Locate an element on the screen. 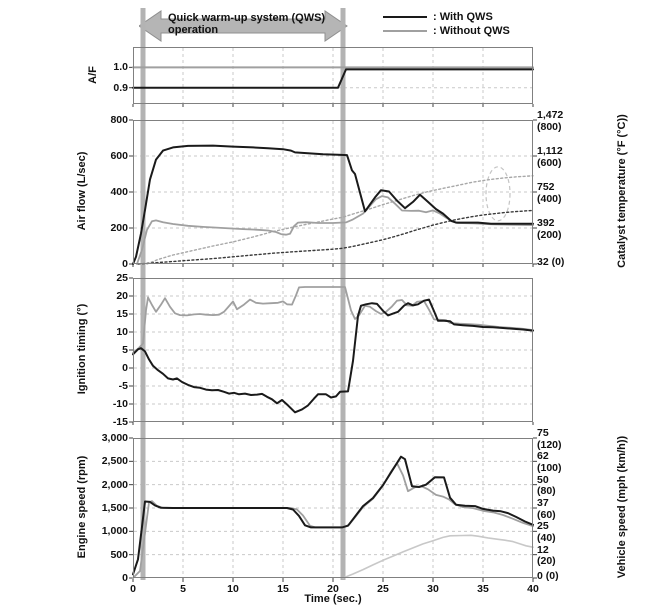 This screenshot has height=606, width=655. right-tick-line: 25 is located at coordinates (543, 526).